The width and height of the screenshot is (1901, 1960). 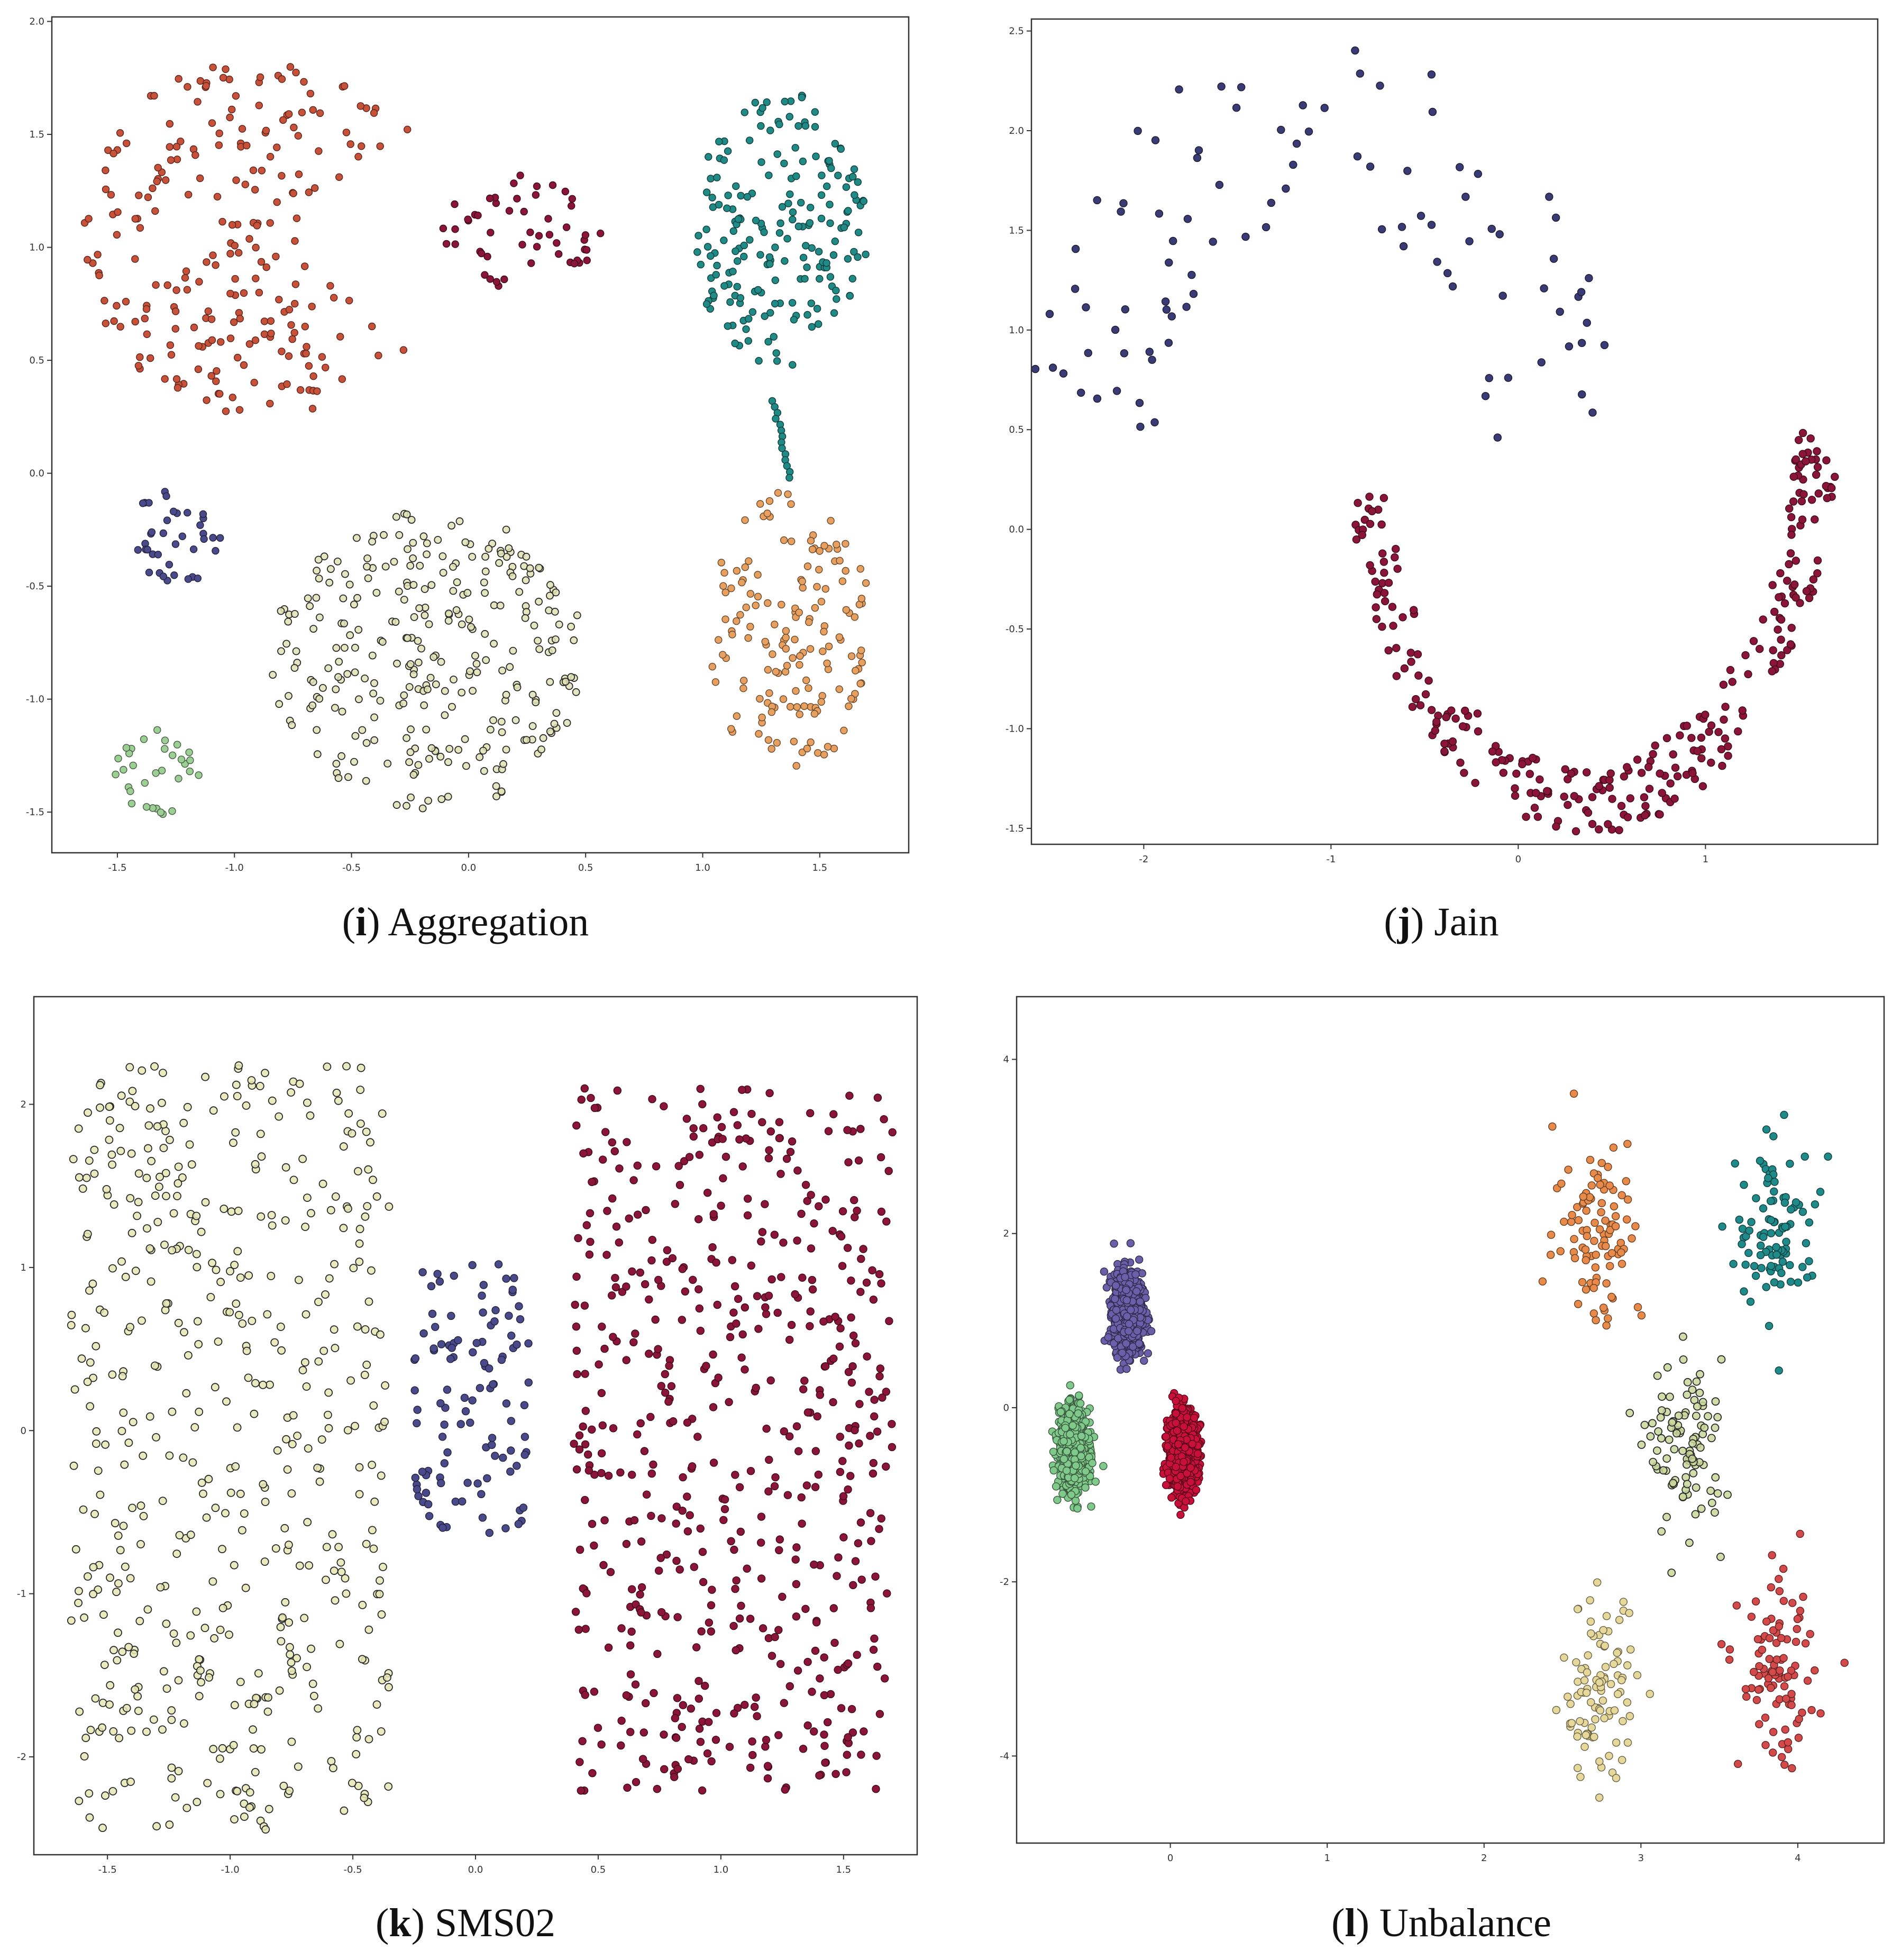 What do you see at coordinates (1705, 859) in the screenshot?
I see `x-tick-label: 1` at bounding box center [1705, 859].